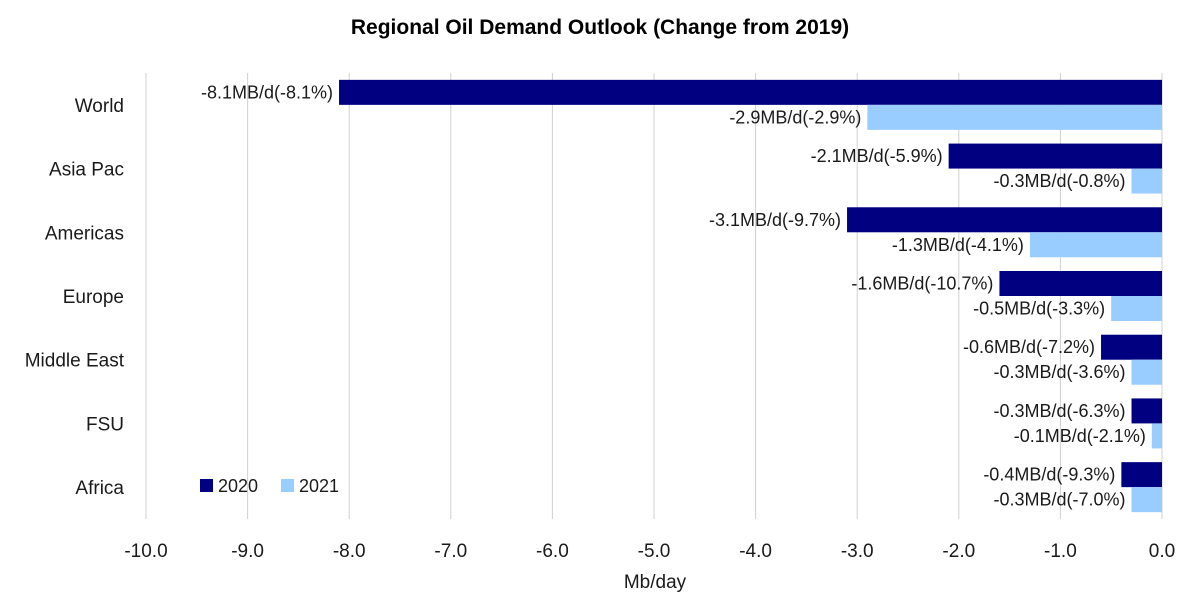  Describe the element at coordinates (1039, 309) in the screenshot. I see `data-label: -0.5MB/d(-3.3%)` at that location.